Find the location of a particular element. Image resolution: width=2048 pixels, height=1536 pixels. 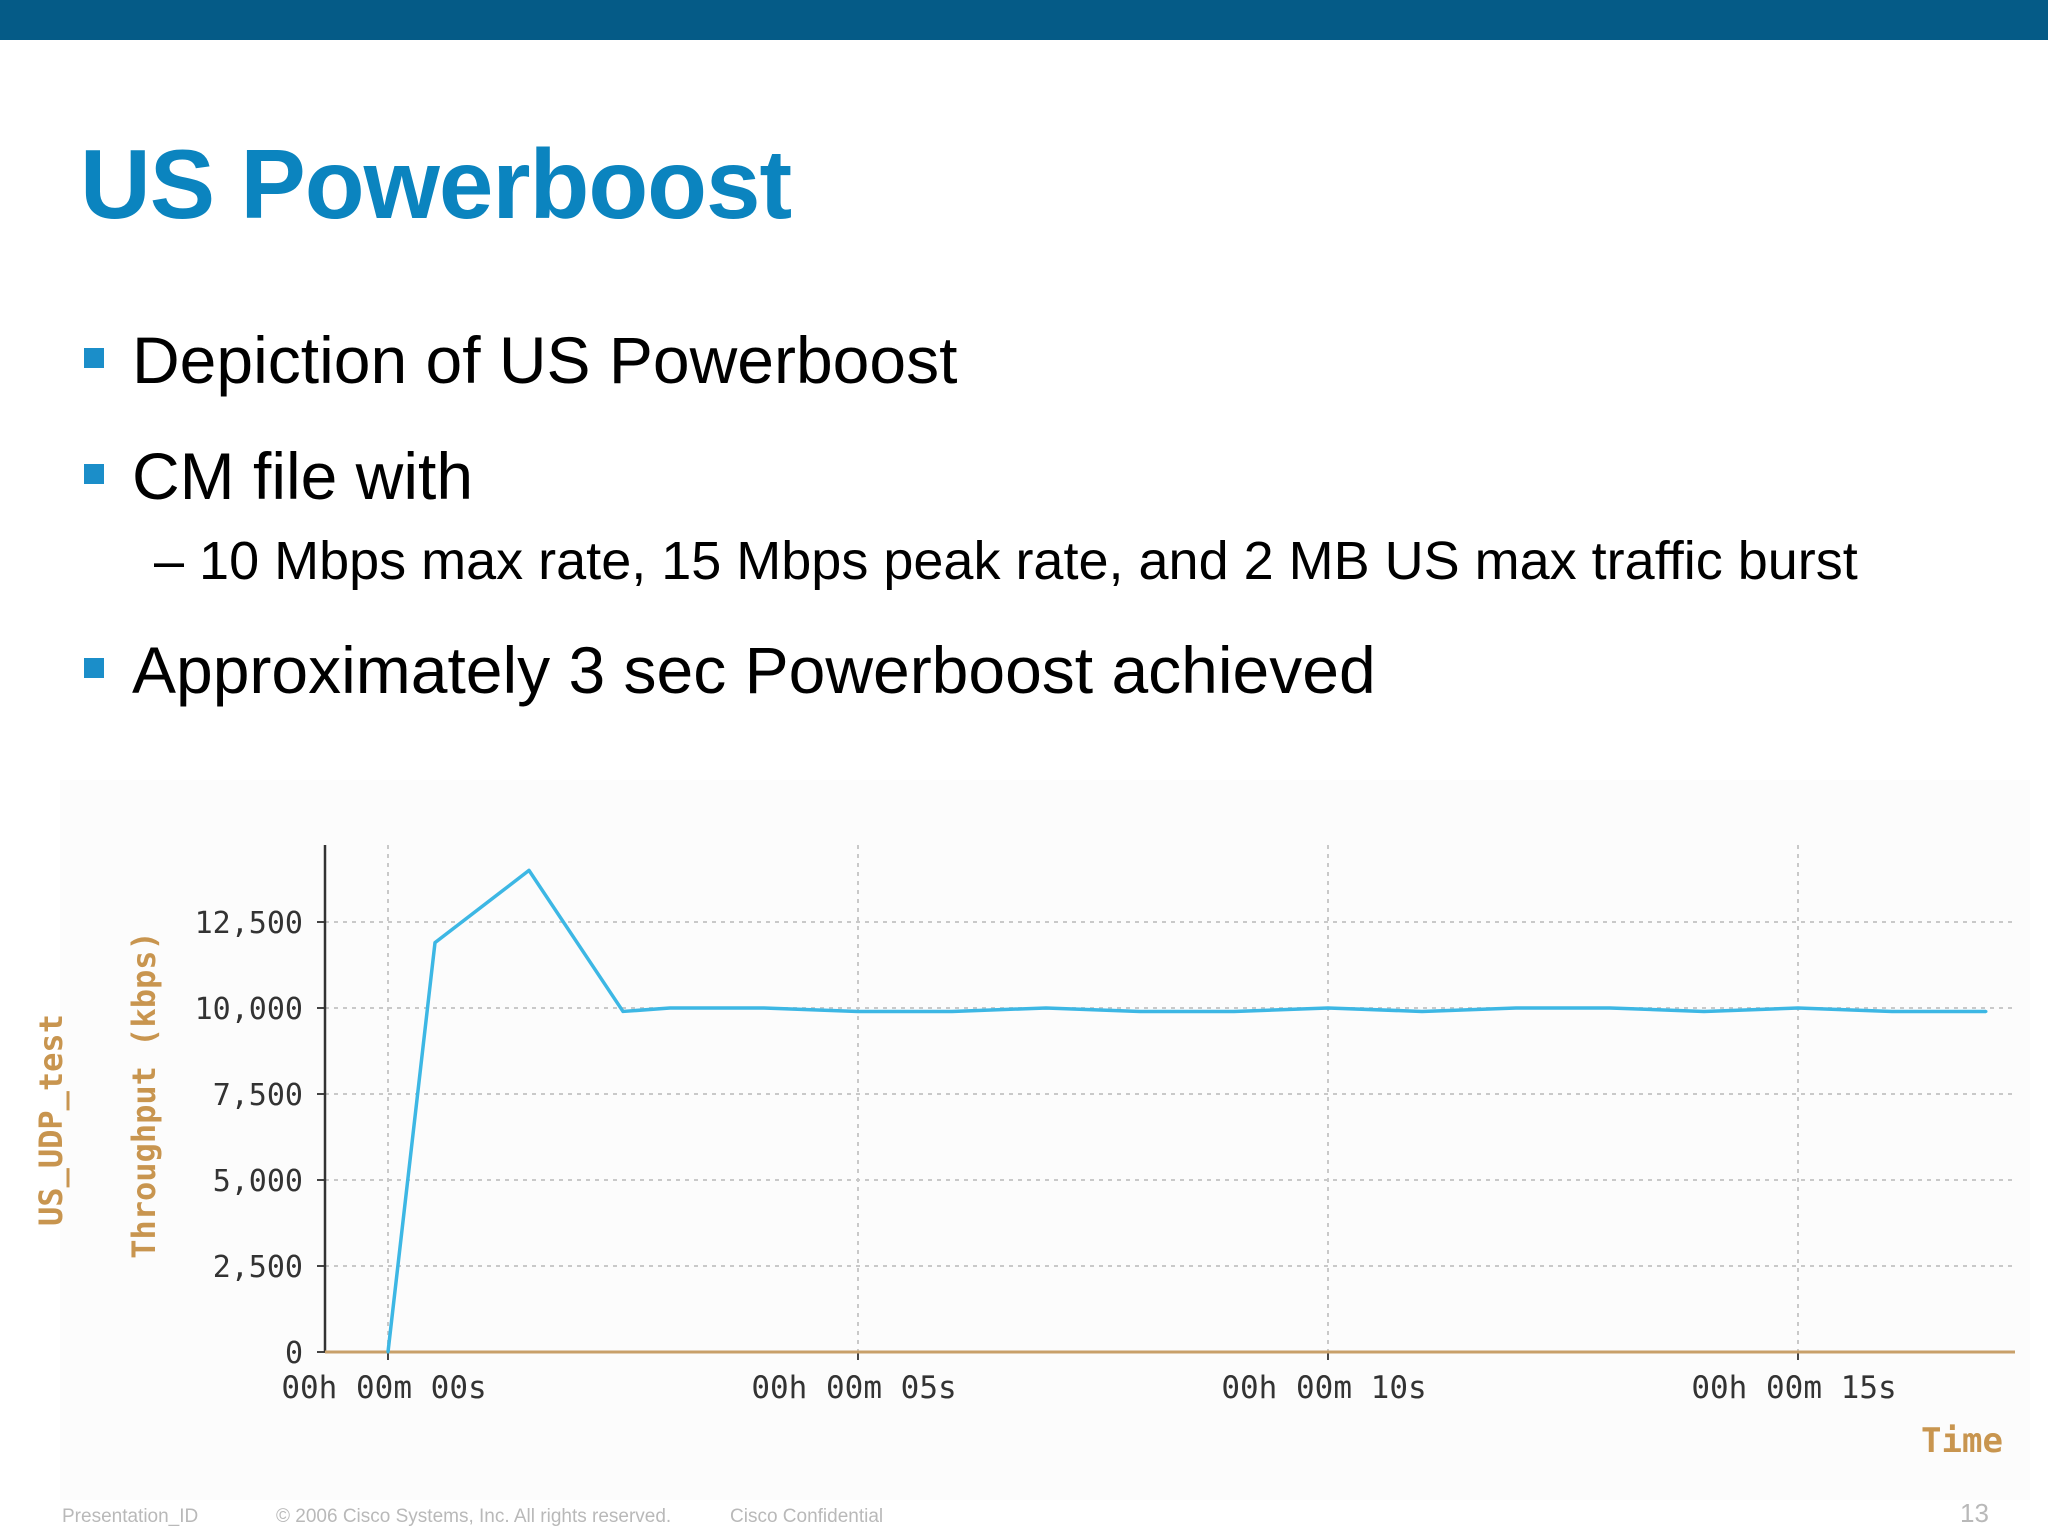

x-tick-label: 00h 00m 15s is located at coordinates (1793, 1388).